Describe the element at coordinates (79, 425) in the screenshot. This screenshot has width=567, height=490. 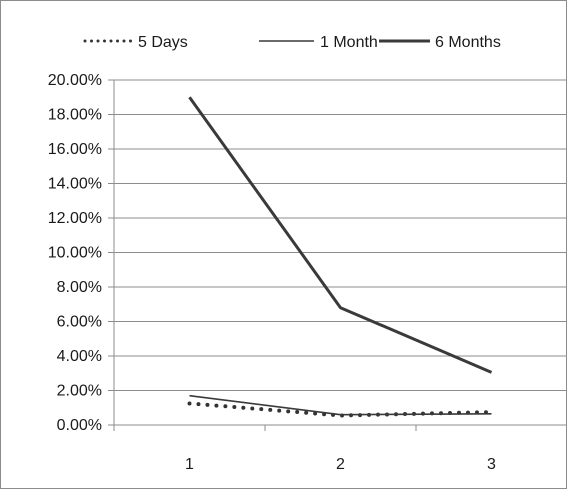
I see `y-tick-label: 0.00%` at that location.